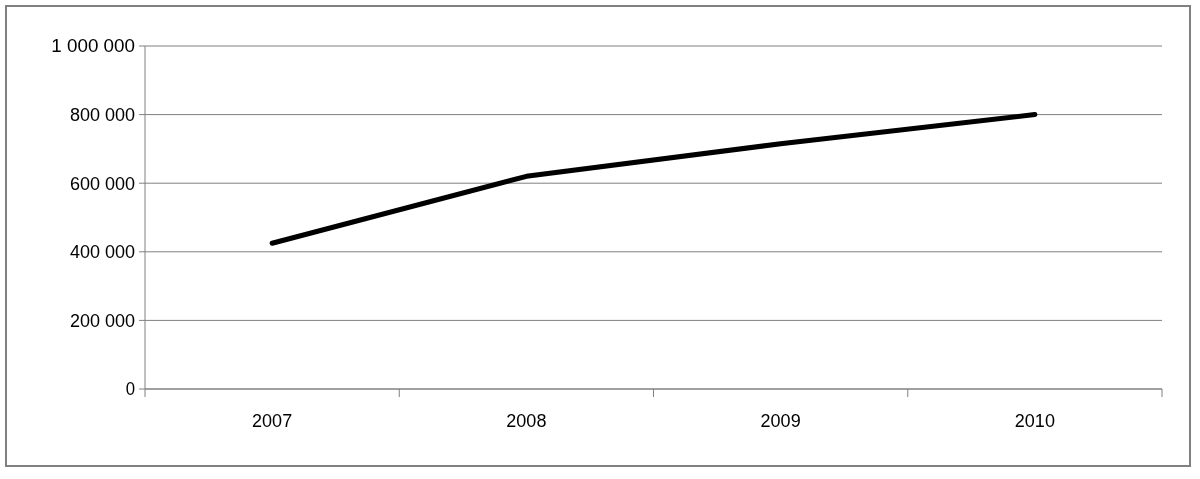 The width and height of the screenshot is (1200, 479). Describe the element at coordinates (130, 389) in the screenshot. I see `y-tick-label: 0` at that location.